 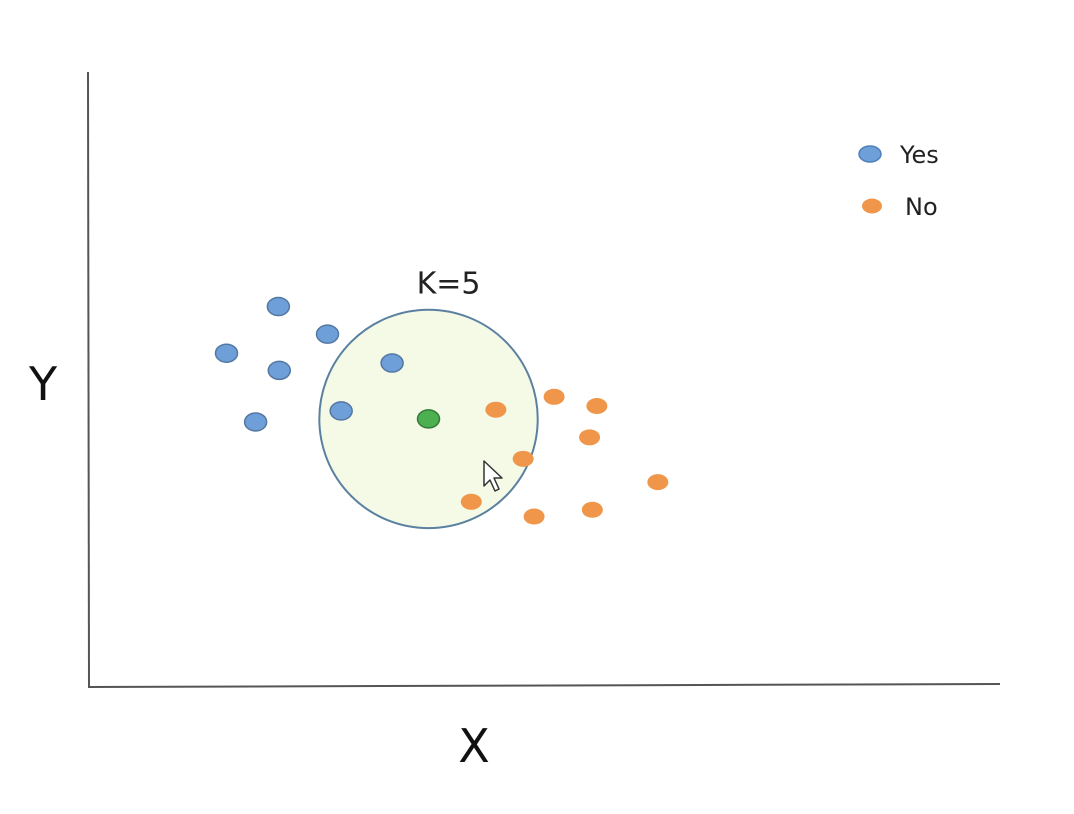 I want to click on legend-label-no: No, so click(x=921, y=207).